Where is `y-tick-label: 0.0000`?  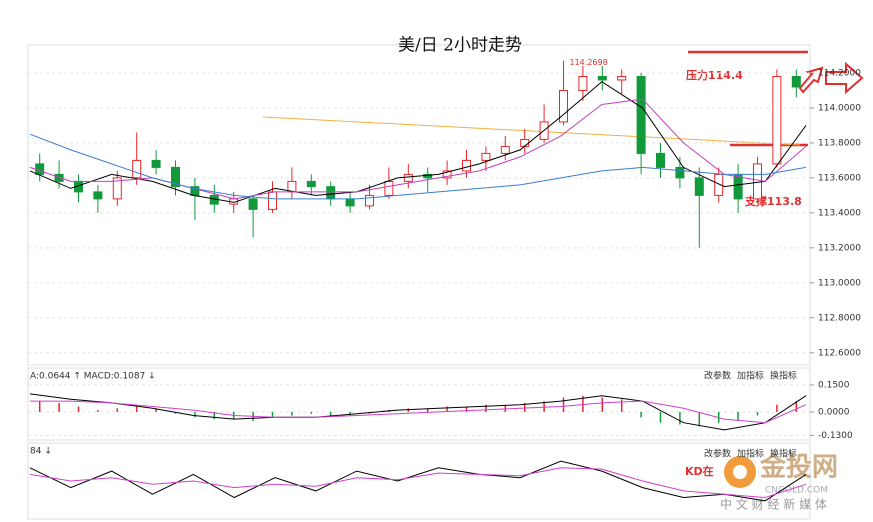
y-tick-label: 0.0000 is located at coordinates (834, 412).